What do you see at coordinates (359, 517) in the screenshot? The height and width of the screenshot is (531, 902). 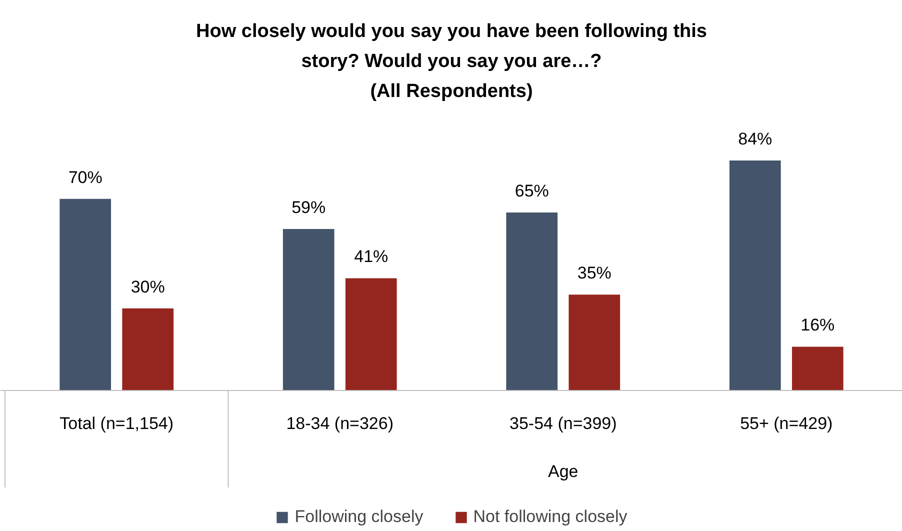 I see `legend-label: Following closely` at bounding box center [359, 517].